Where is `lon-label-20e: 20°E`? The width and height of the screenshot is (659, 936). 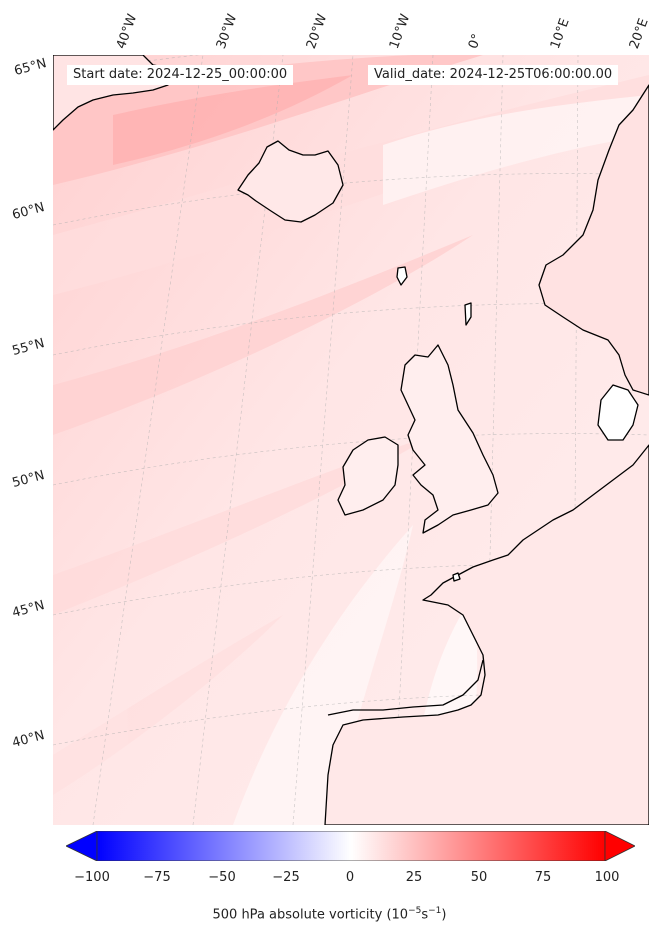
lon-label-20e: 20°E is located at coordinates (639, 33).